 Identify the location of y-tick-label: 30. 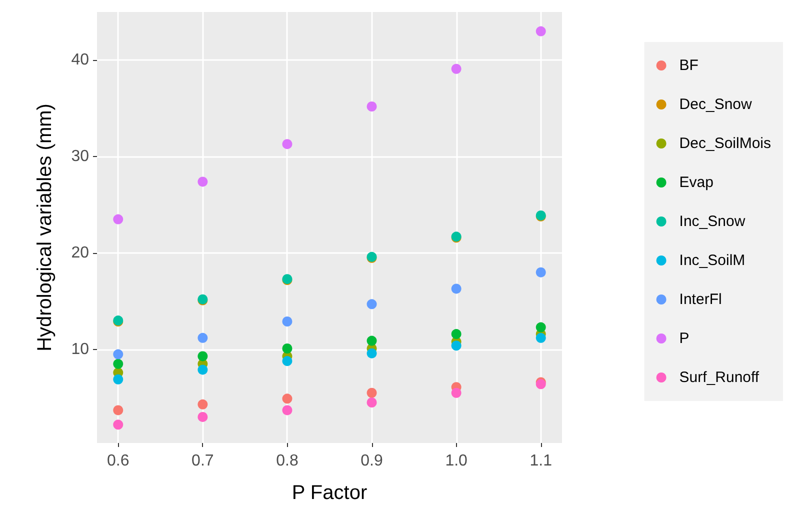
(80, 157).